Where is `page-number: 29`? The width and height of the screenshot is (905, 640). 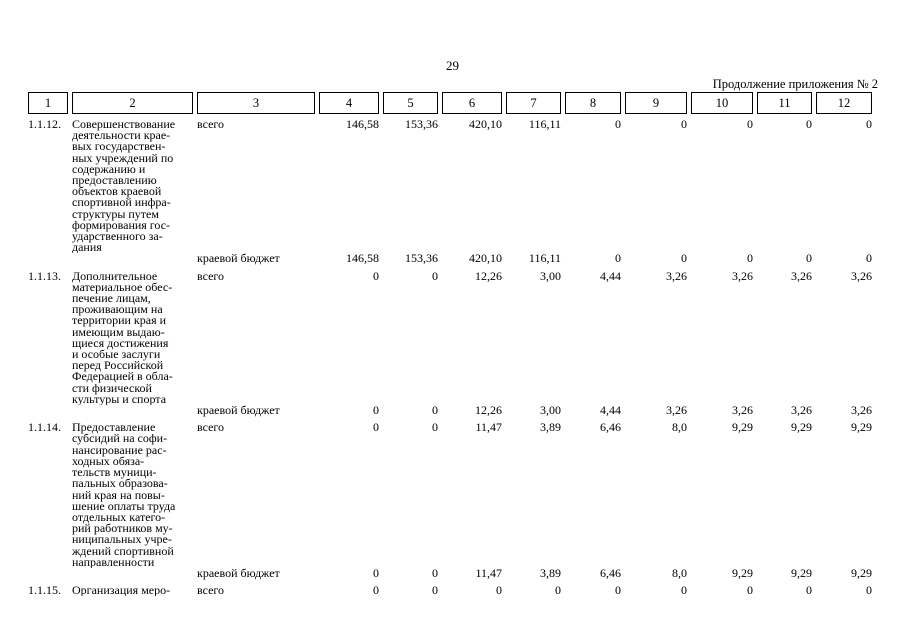
page-number: 29 is located at coordinates (452, 65).